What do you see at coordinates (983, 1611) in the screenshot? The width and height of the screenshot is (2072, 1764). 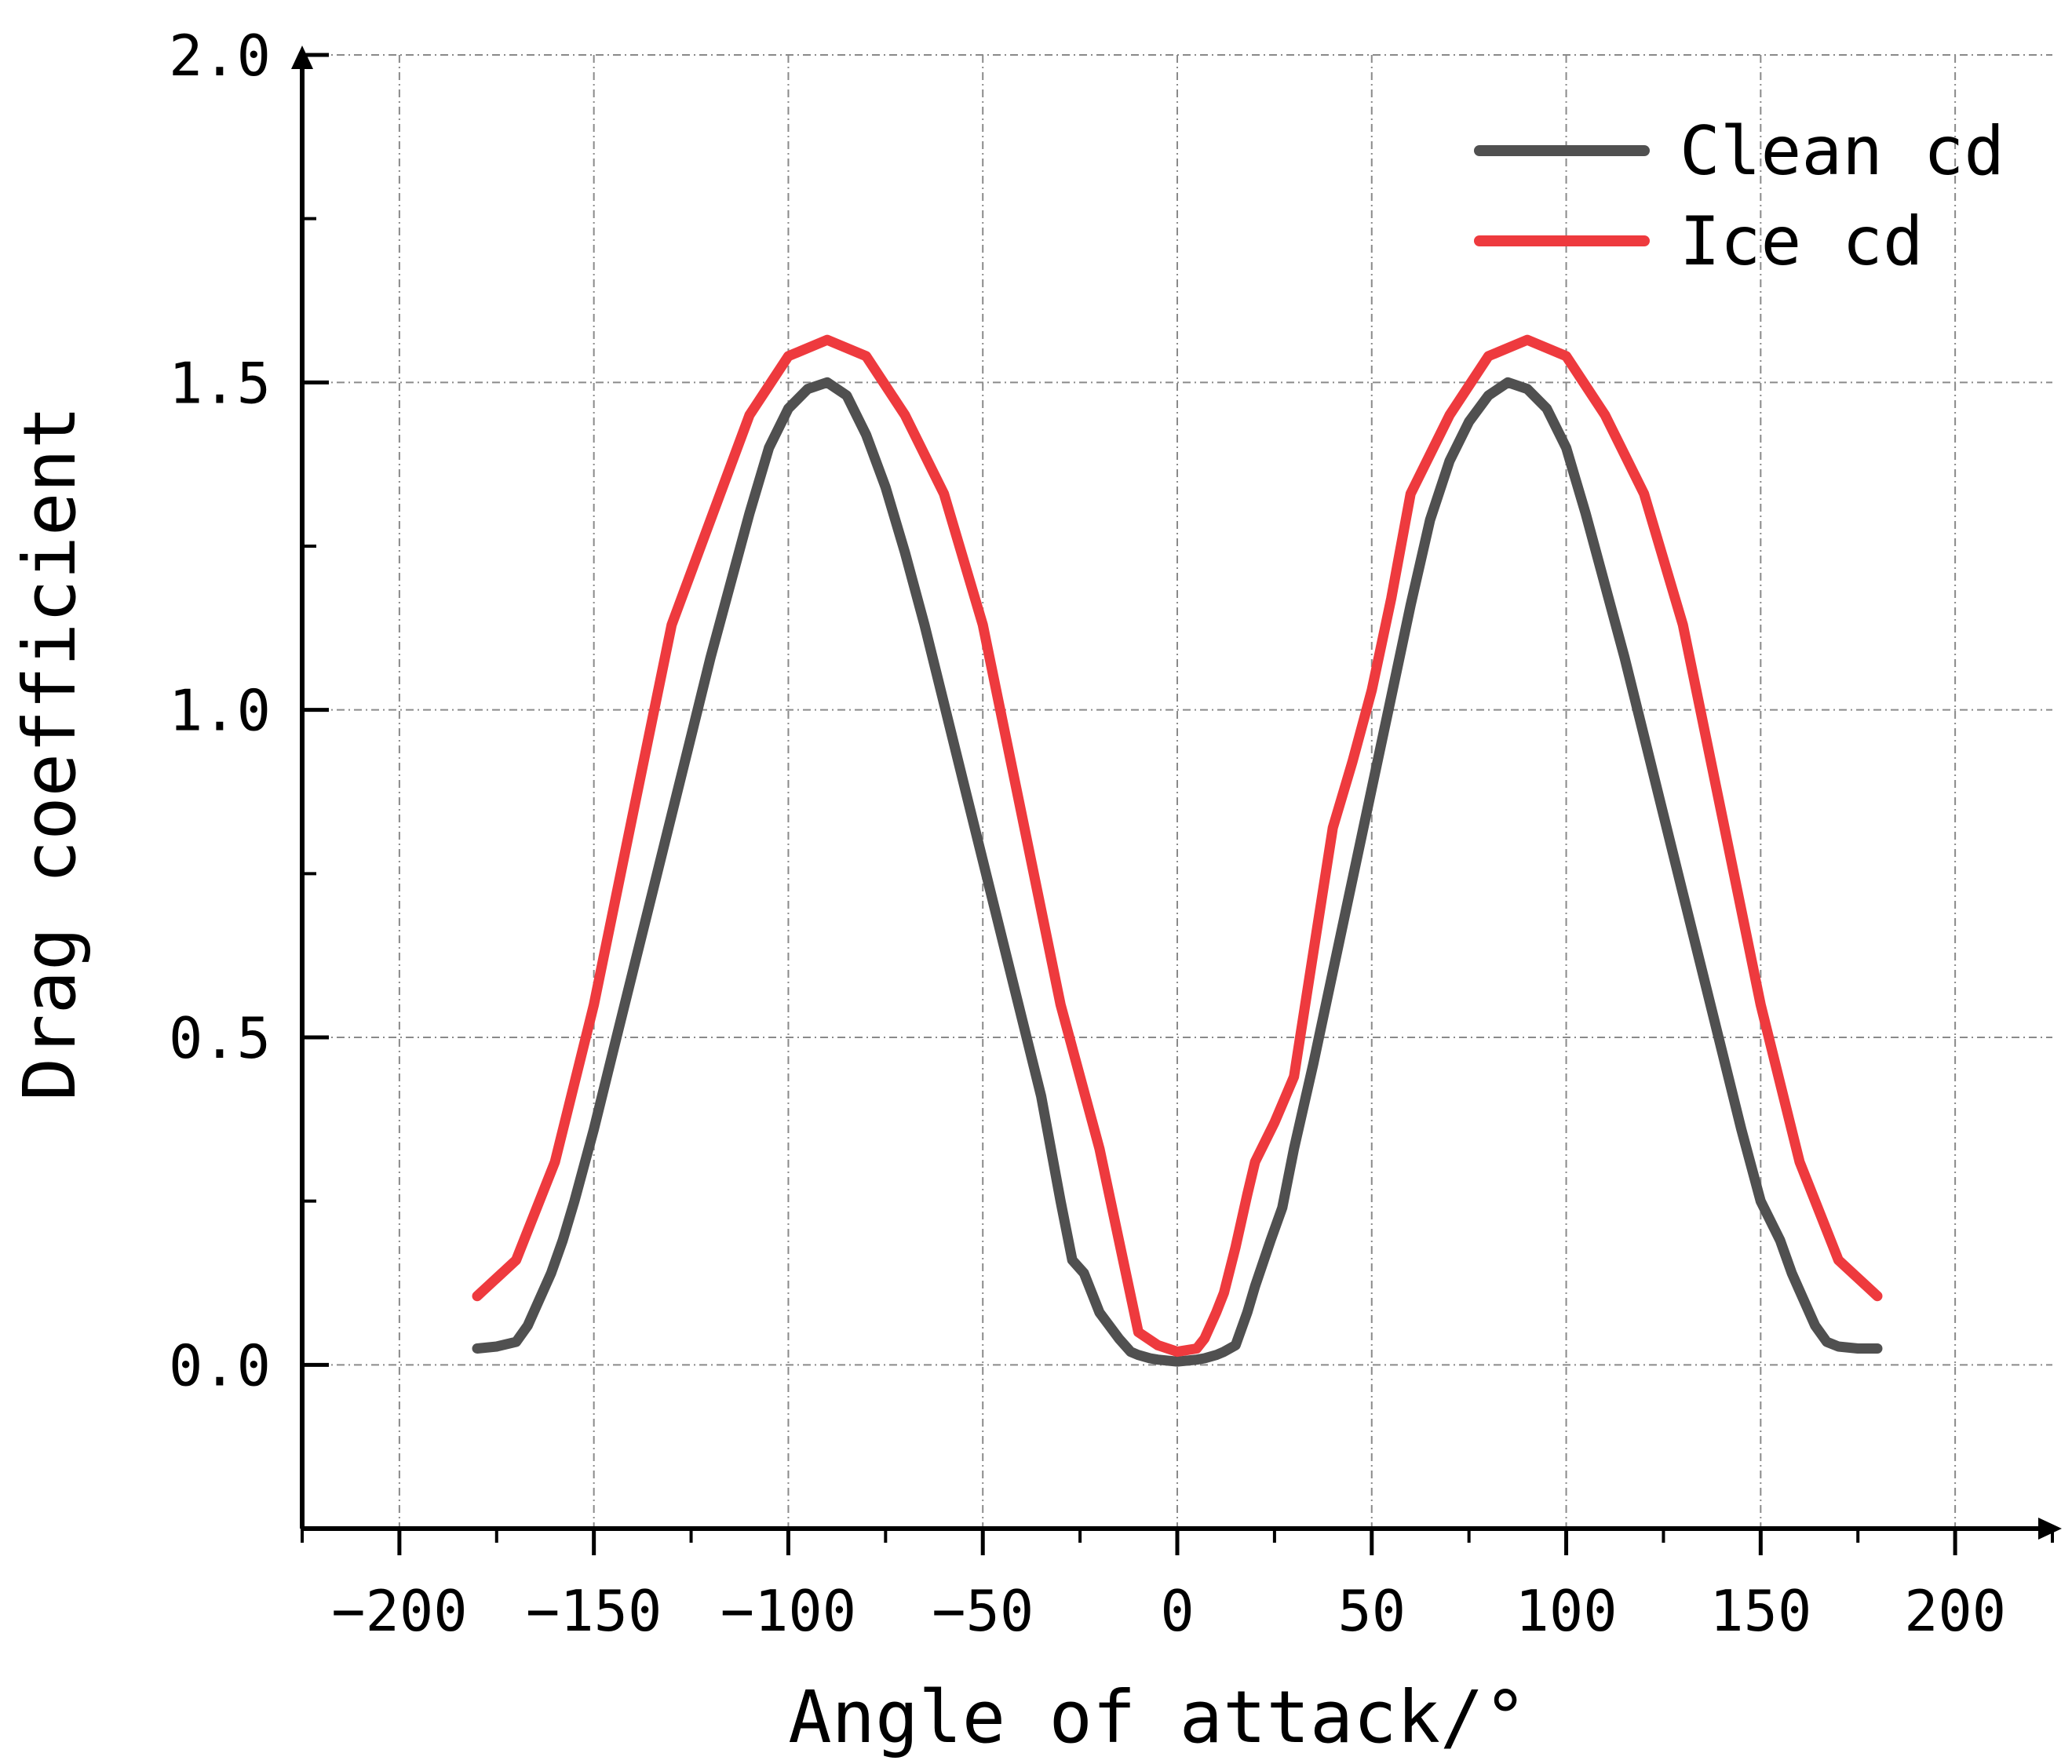 I see `x-tick-label-3: −50` at bounding box center [983, 1611].